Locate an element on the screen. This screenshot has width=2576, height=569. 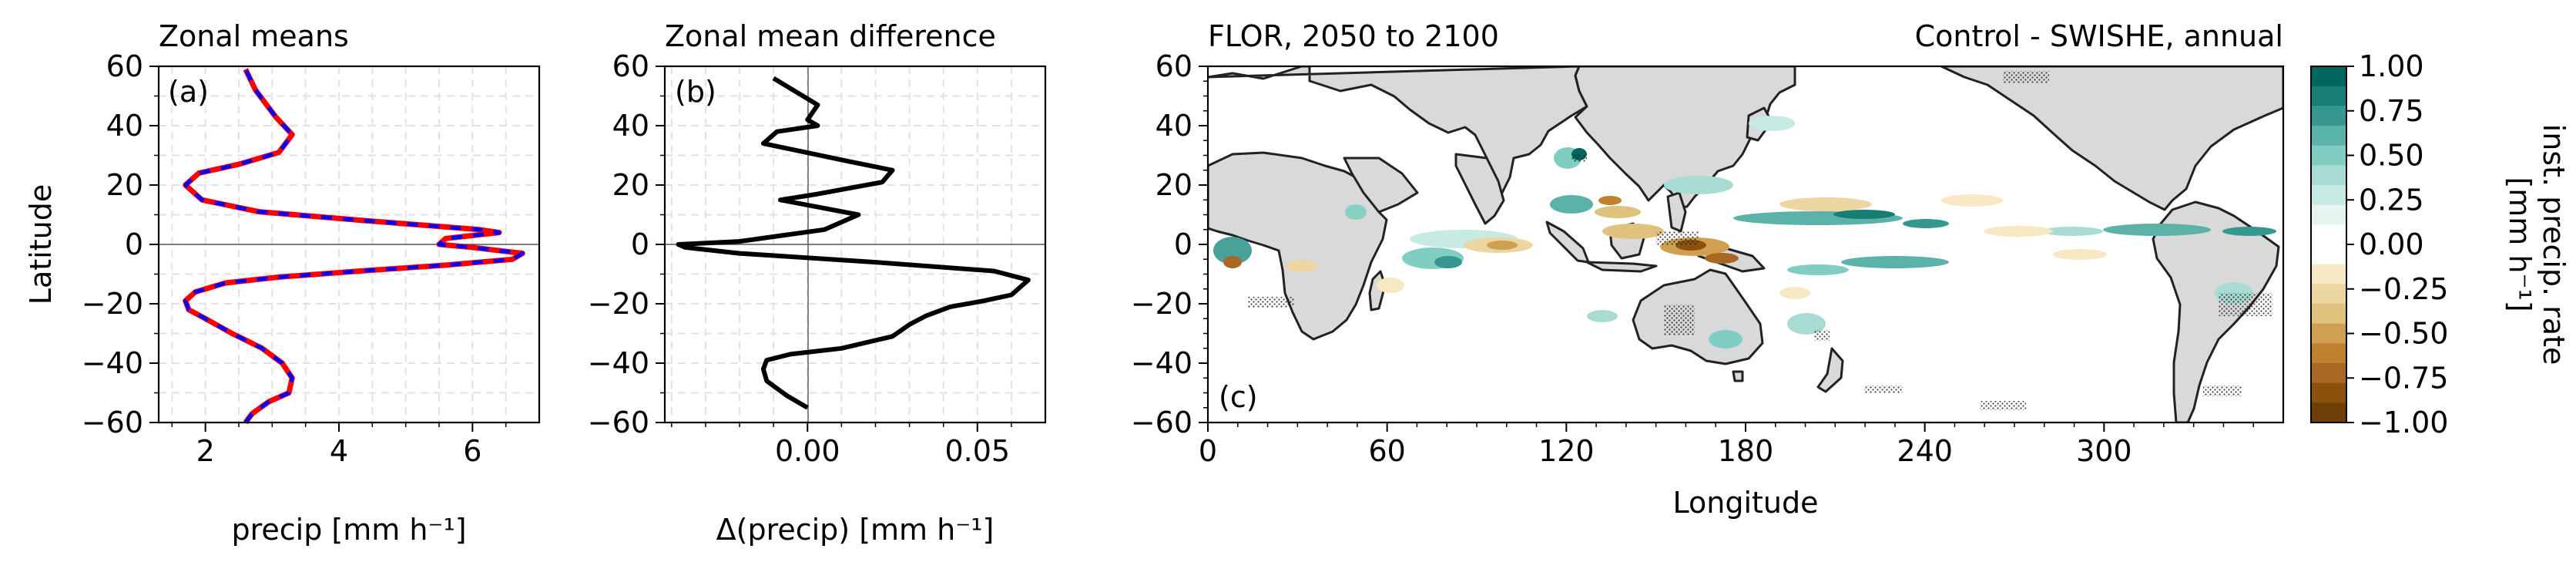
land-arabia is located at coordinates (1381, 185).